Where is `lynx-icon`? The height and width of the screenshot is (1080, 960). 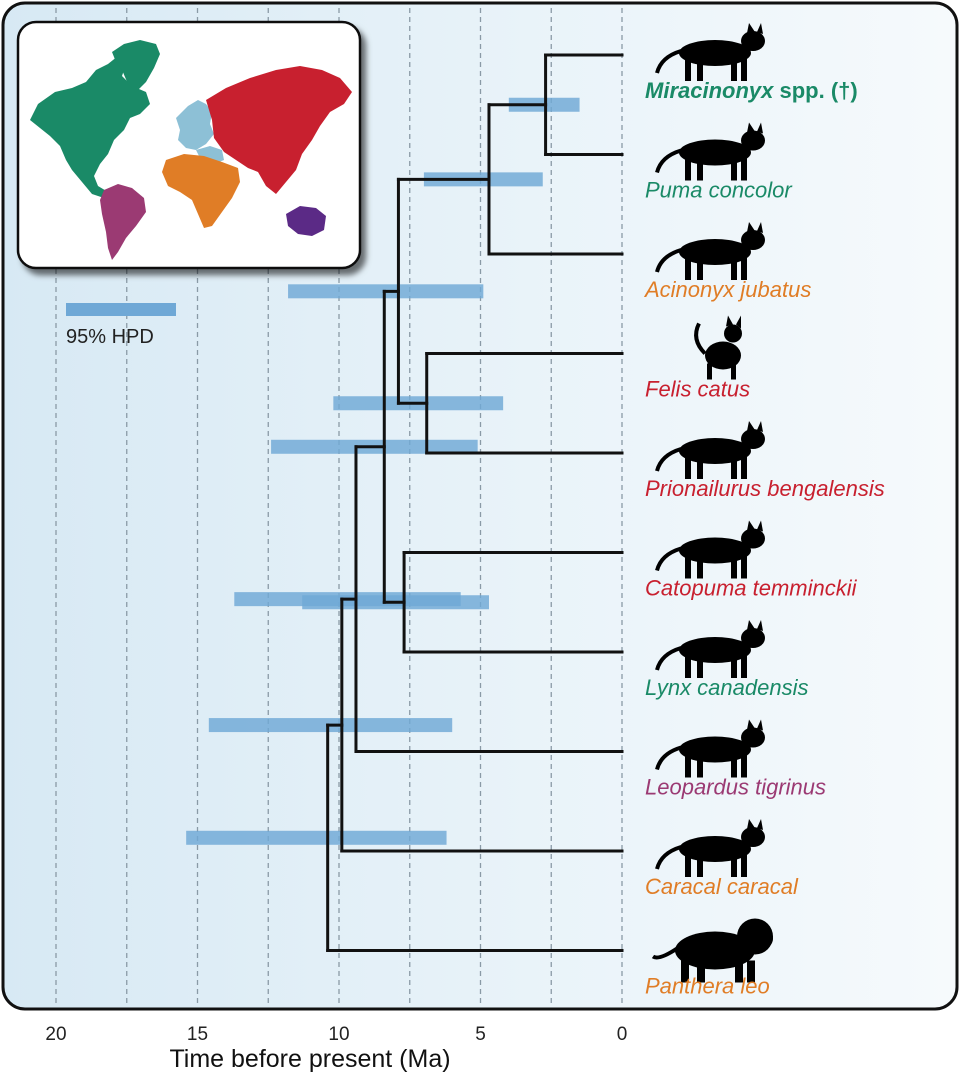 lynx-icon is located at coordinates (710, 649).